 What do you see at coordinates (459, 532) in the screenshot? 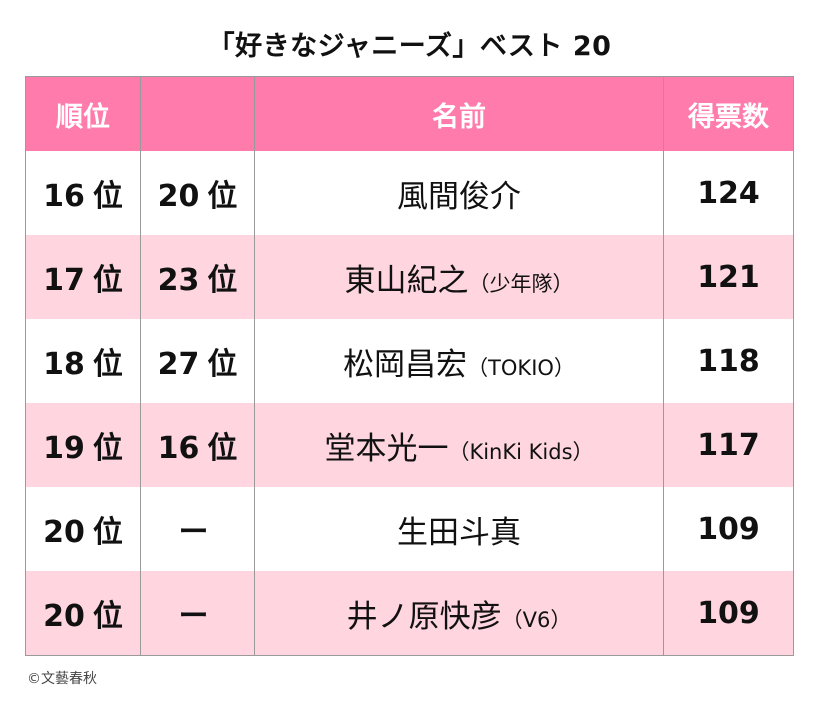
I see `person-name: 生田斗真` at bounding box center [459, 532].